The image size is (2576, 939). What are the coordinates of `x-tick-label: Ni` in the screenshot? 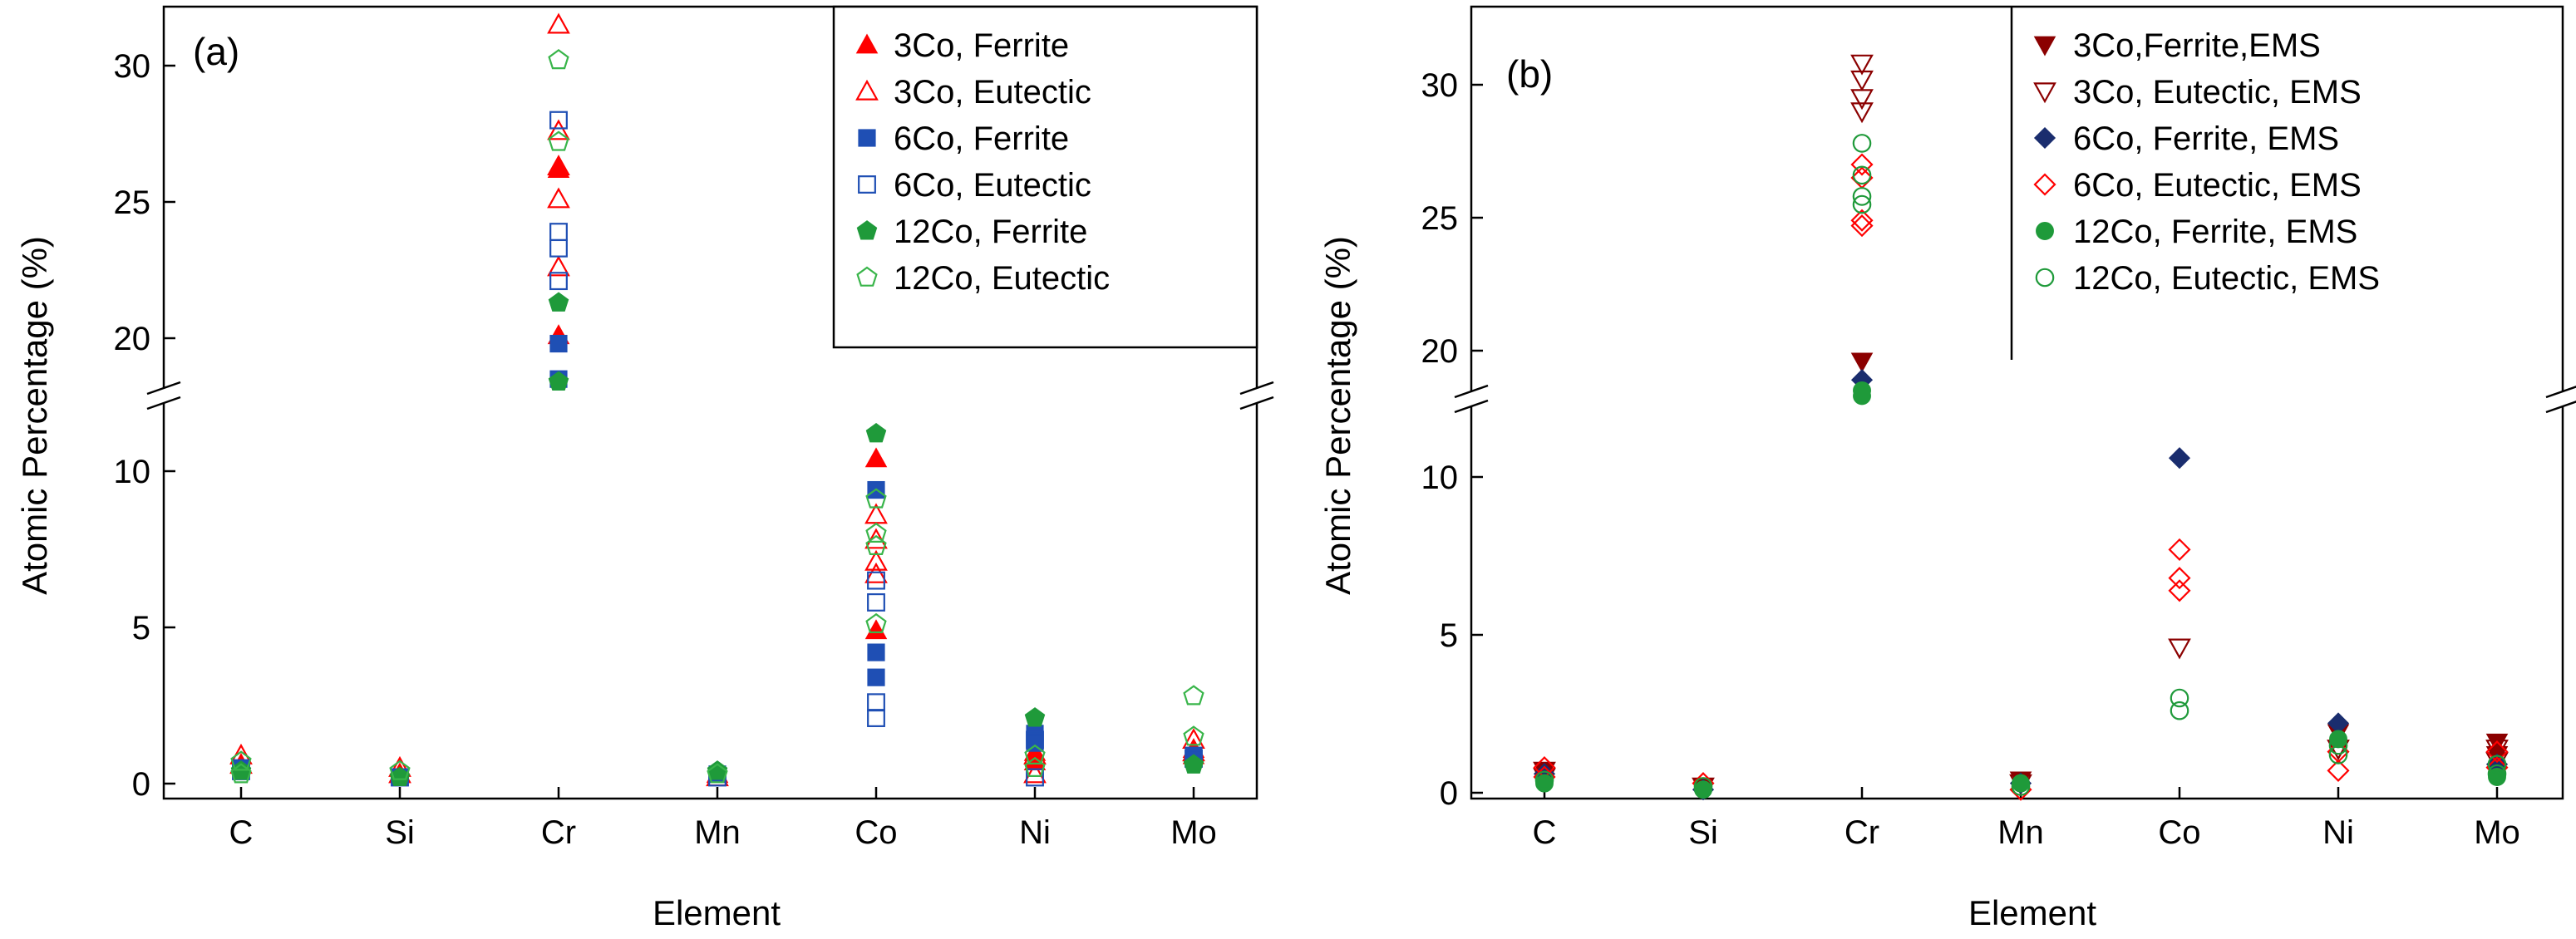 It's located at (2338, 832).